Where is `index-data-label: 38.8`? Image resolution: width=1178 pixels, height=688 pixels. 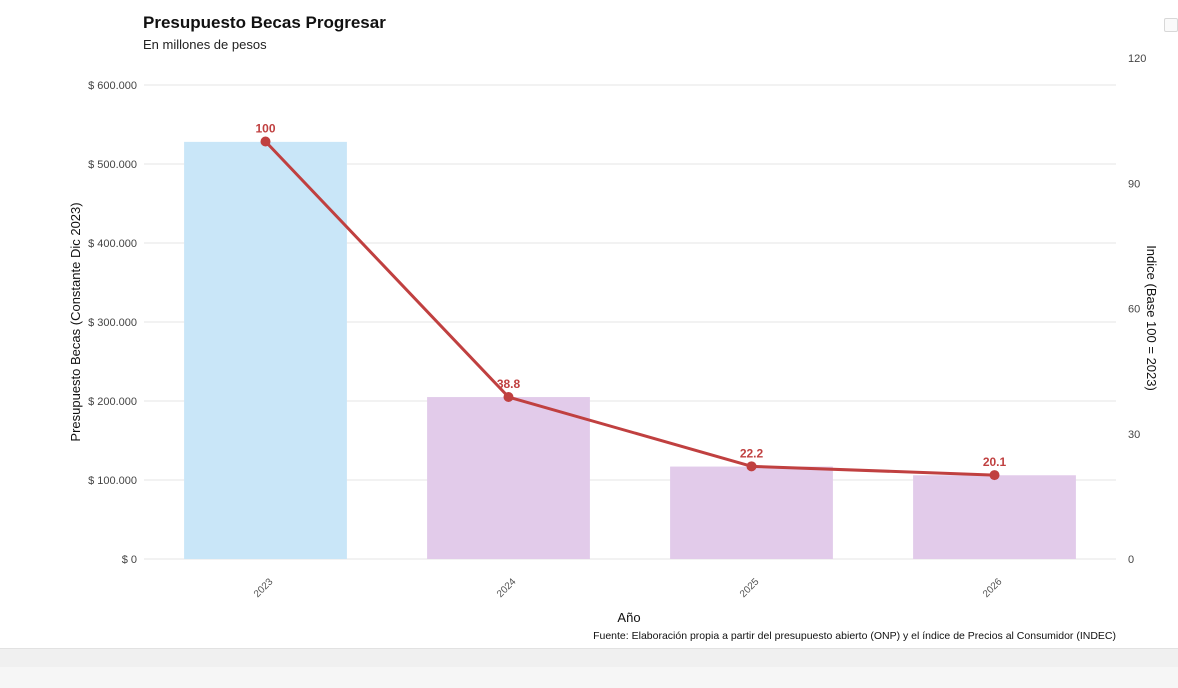
index-data-label: 38.8 is located at coordinates (509, 384).